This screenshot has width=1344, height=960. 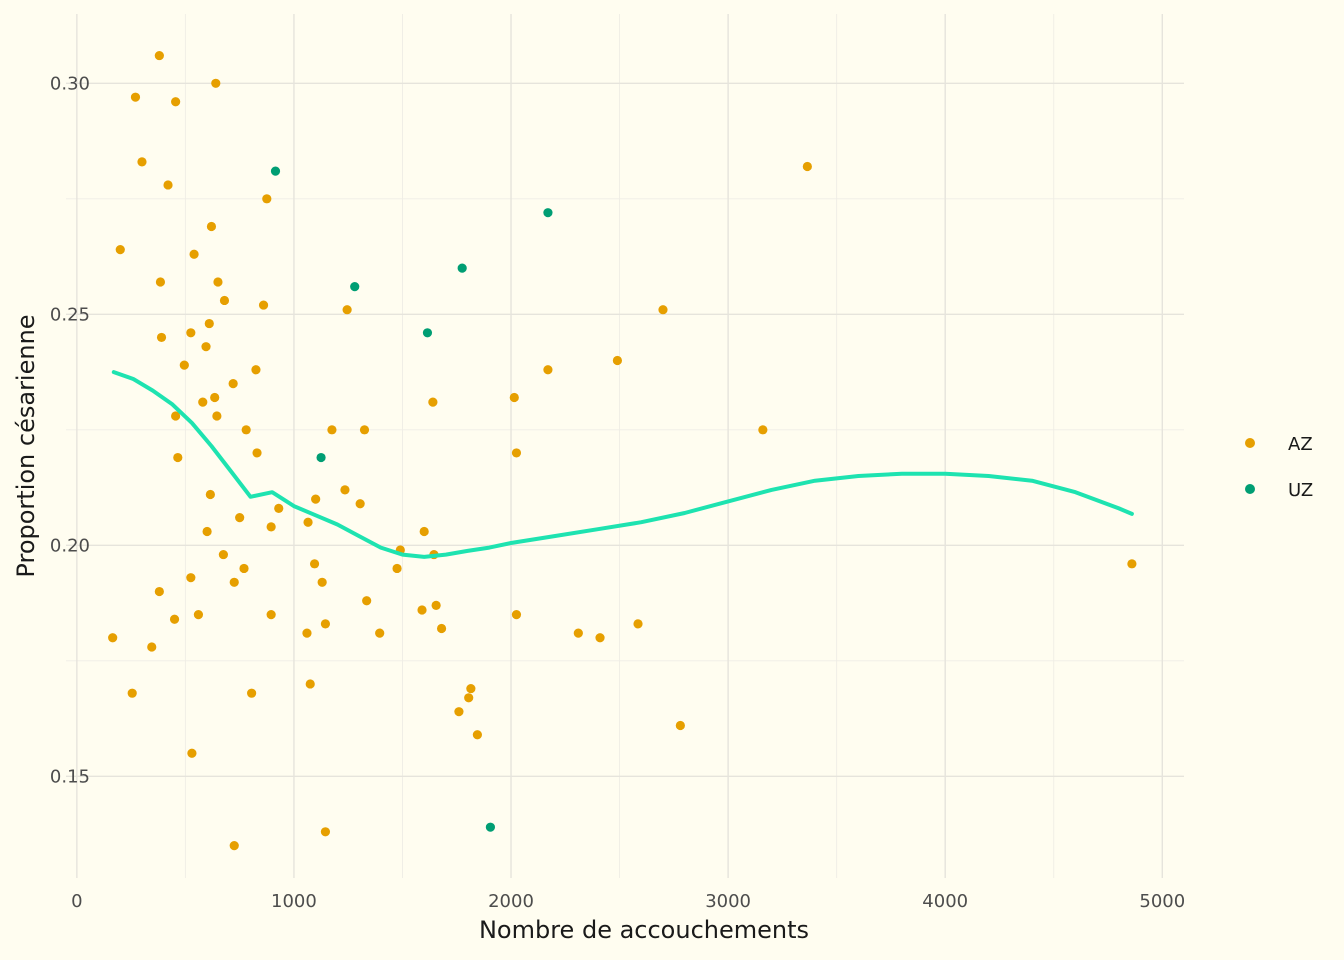 What do you see at coordinates (511, 901) in the screenshot?
I see `x-tick-label: 2000` at bounding box center [511, 901].